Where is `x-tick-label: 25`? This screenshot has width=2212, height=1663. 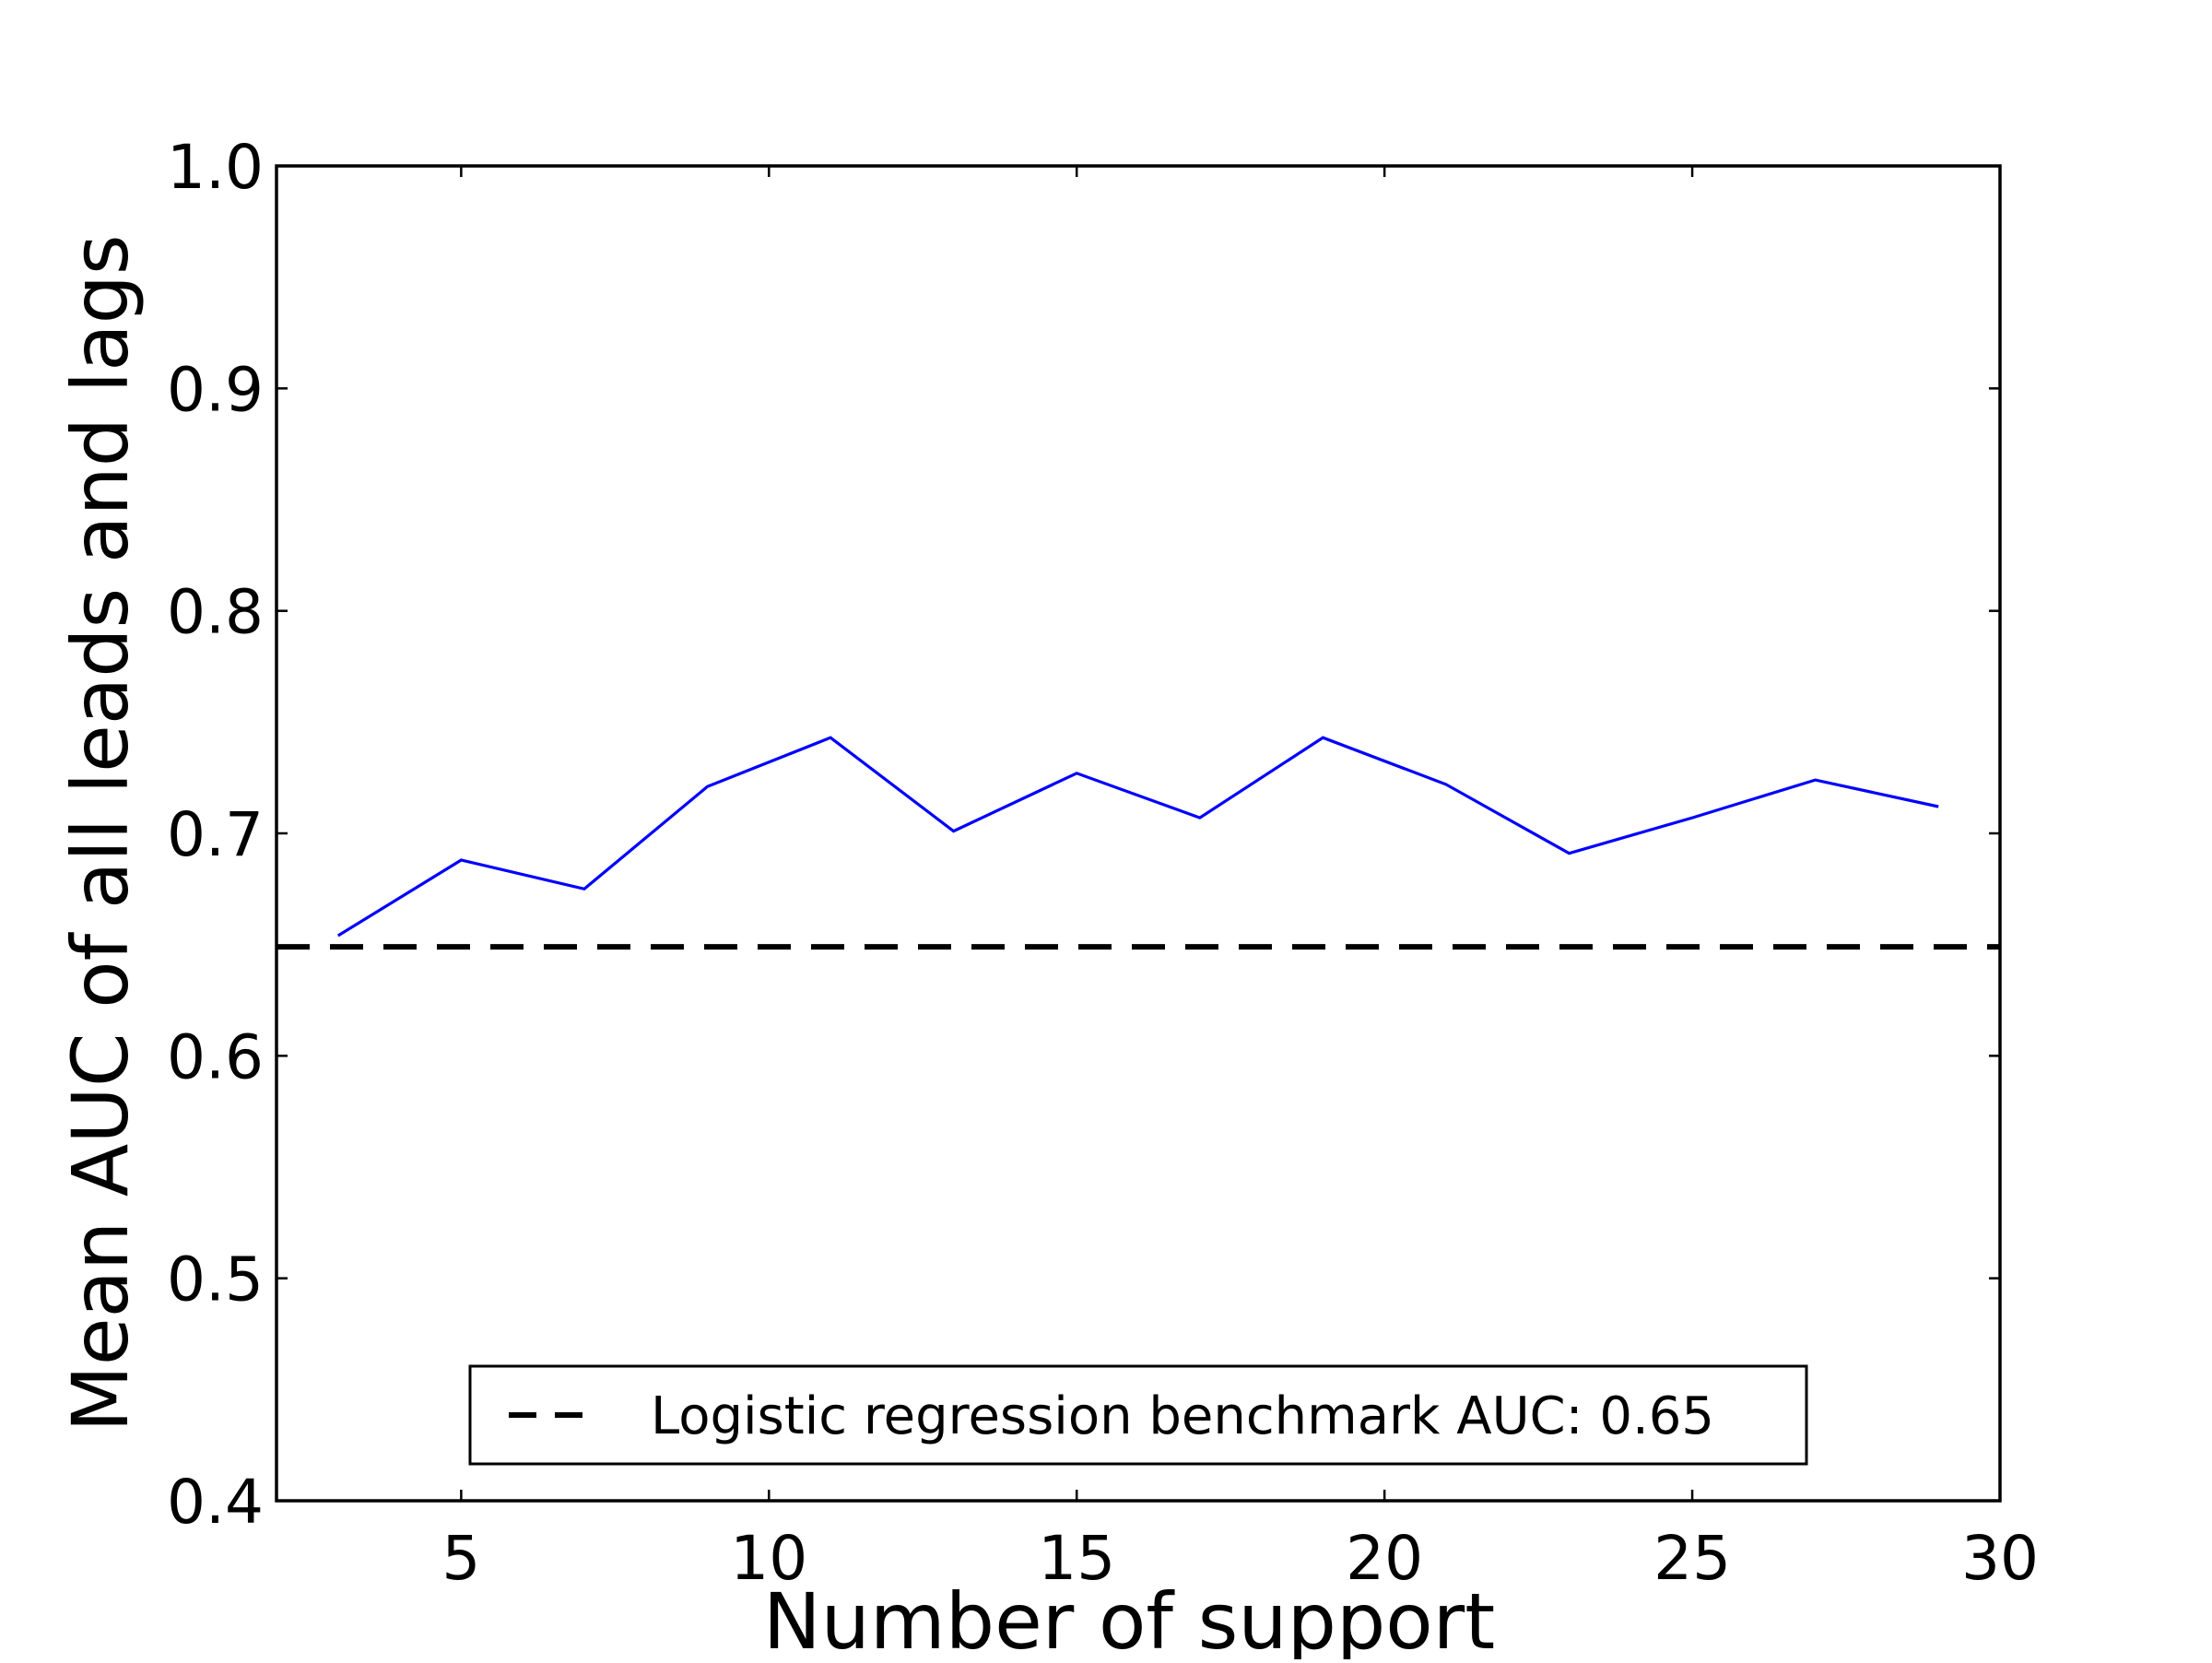
x-tick-label: 25 is located at coordinates (1692, 1558).